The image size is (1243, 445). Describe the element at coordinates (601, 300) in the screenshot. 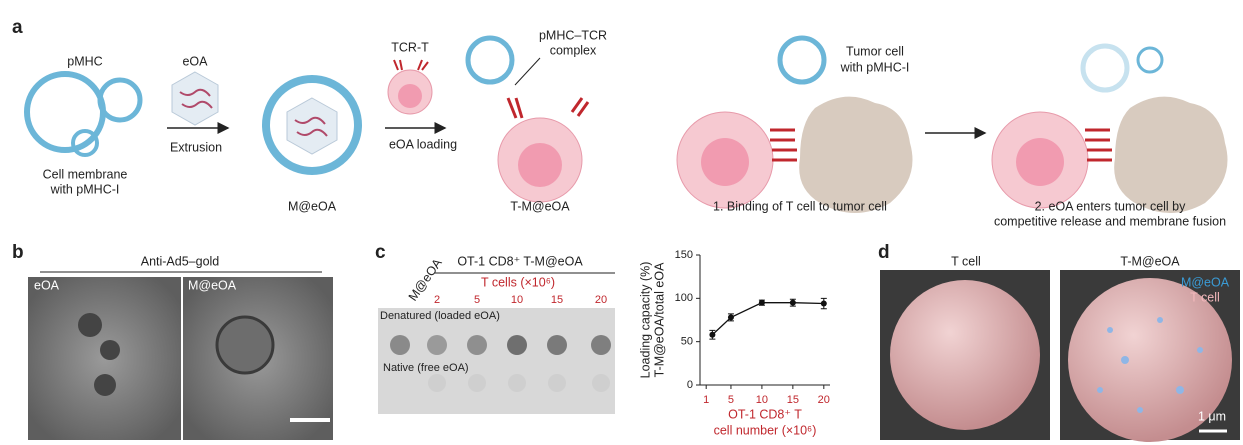

I see `lane-label: 20` at that location.